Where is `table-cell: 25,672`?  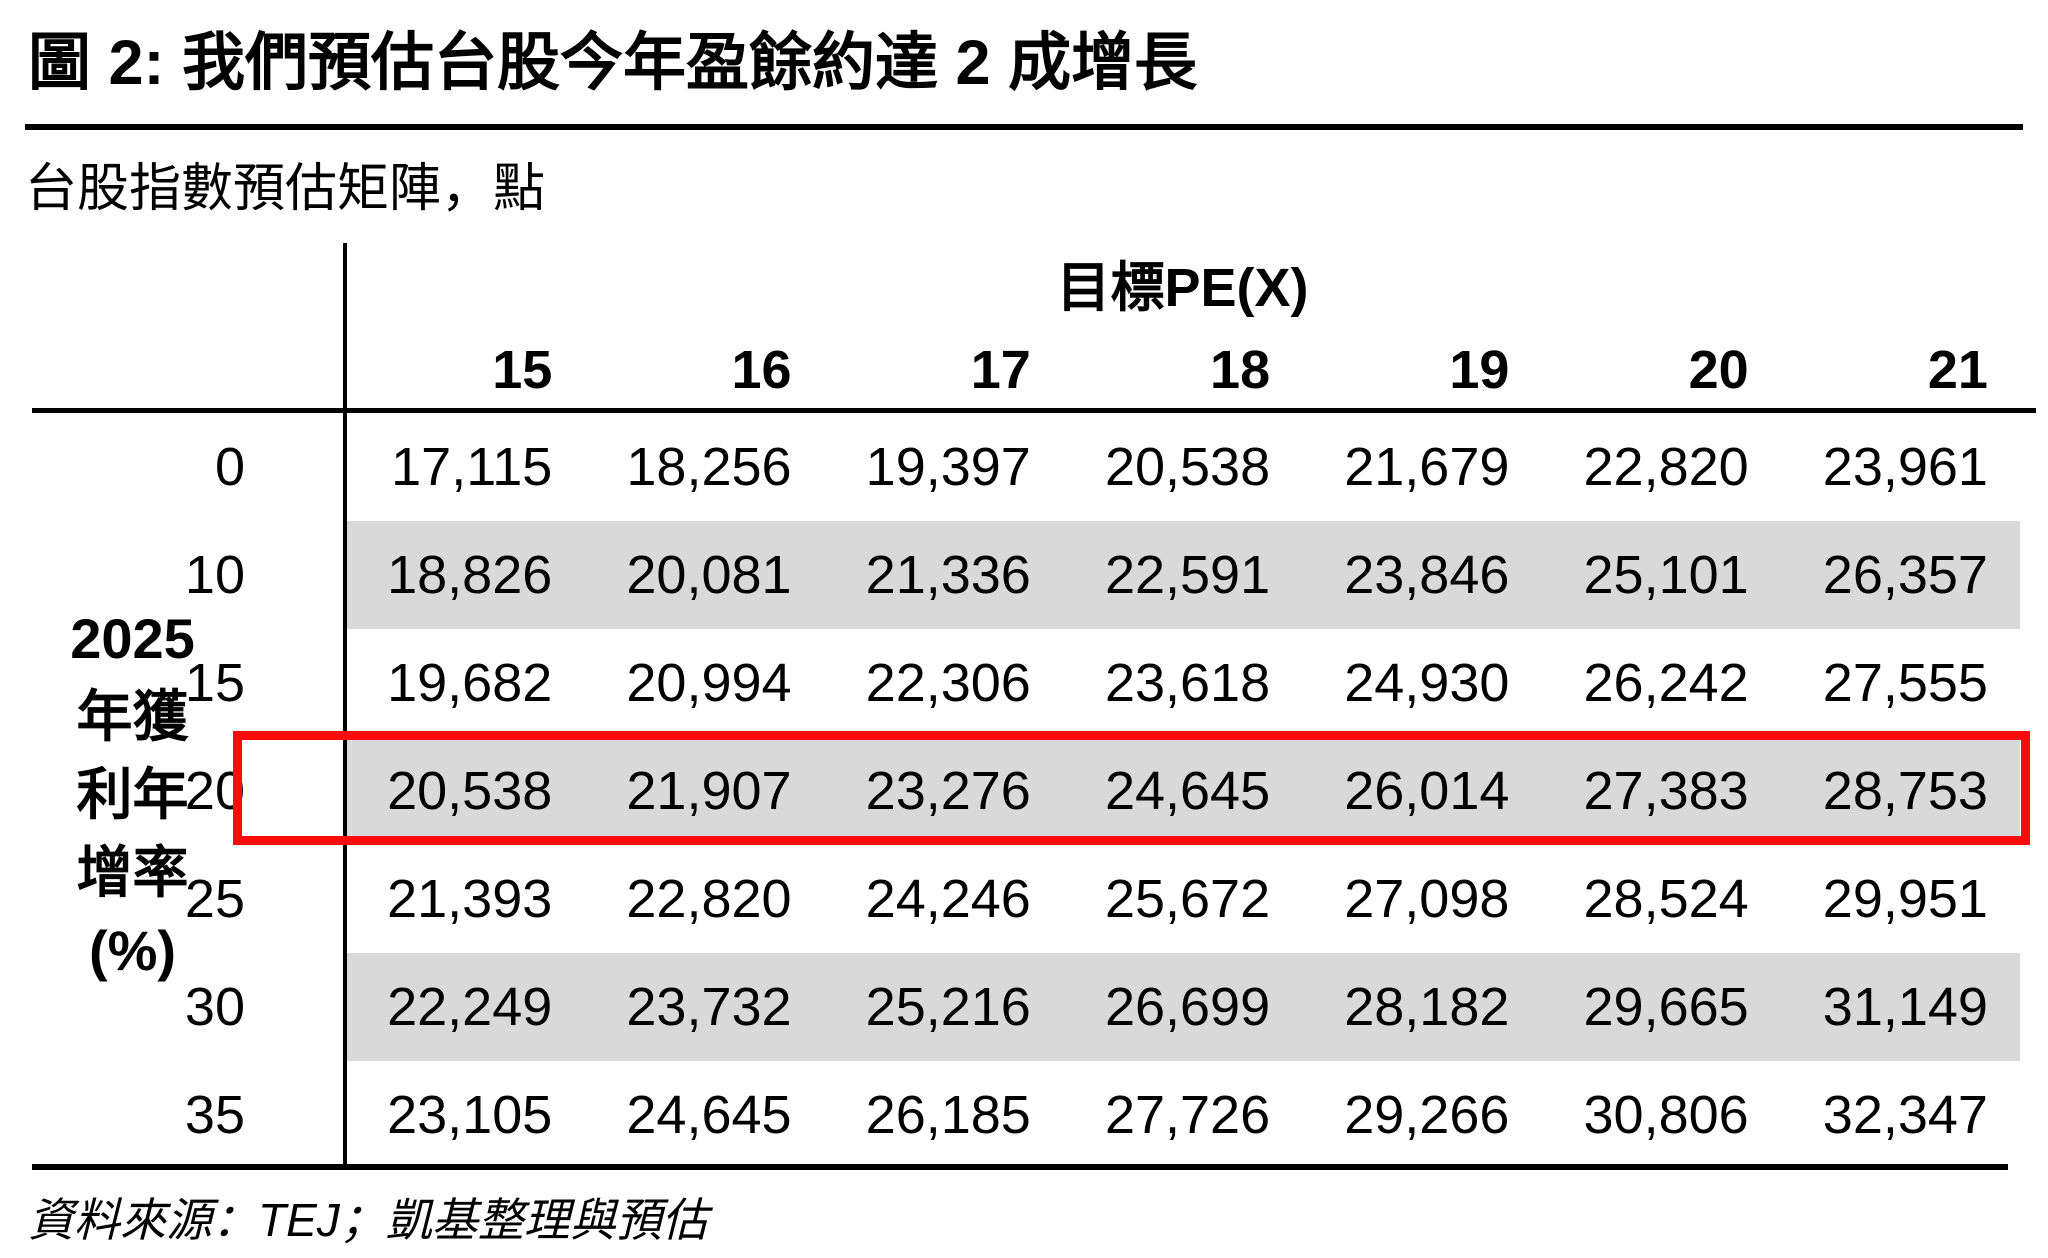
table-cell: 25,672 is located at coordinates (1187, 899).